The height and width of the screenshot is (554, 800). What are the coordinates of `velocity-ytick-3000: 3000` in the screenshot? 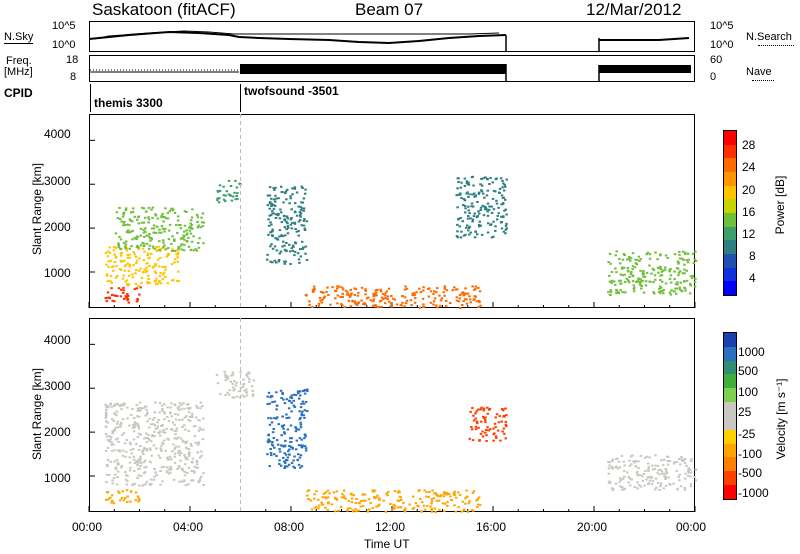 It's located at (57, 386).